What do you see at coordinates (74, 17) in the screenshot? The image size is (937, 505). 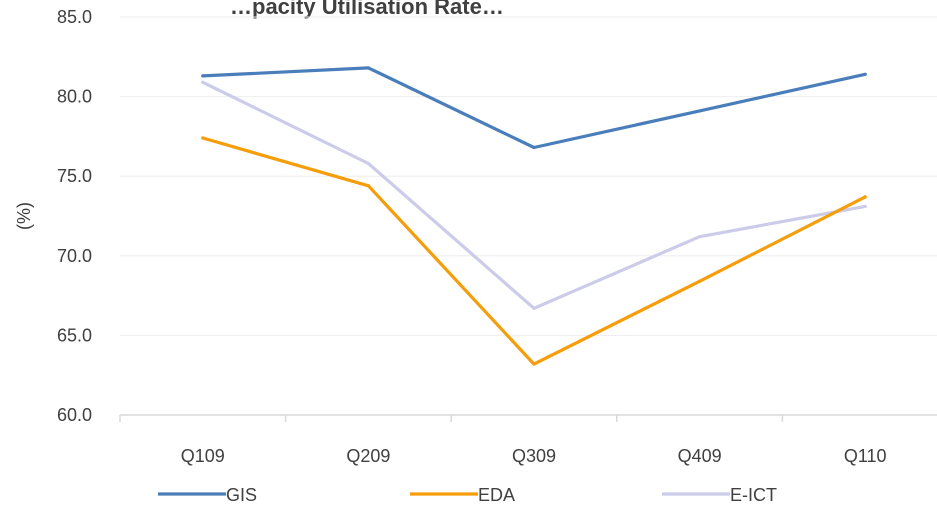 I see `y-tick-label: 85.0` at bounding box center [74, 17].